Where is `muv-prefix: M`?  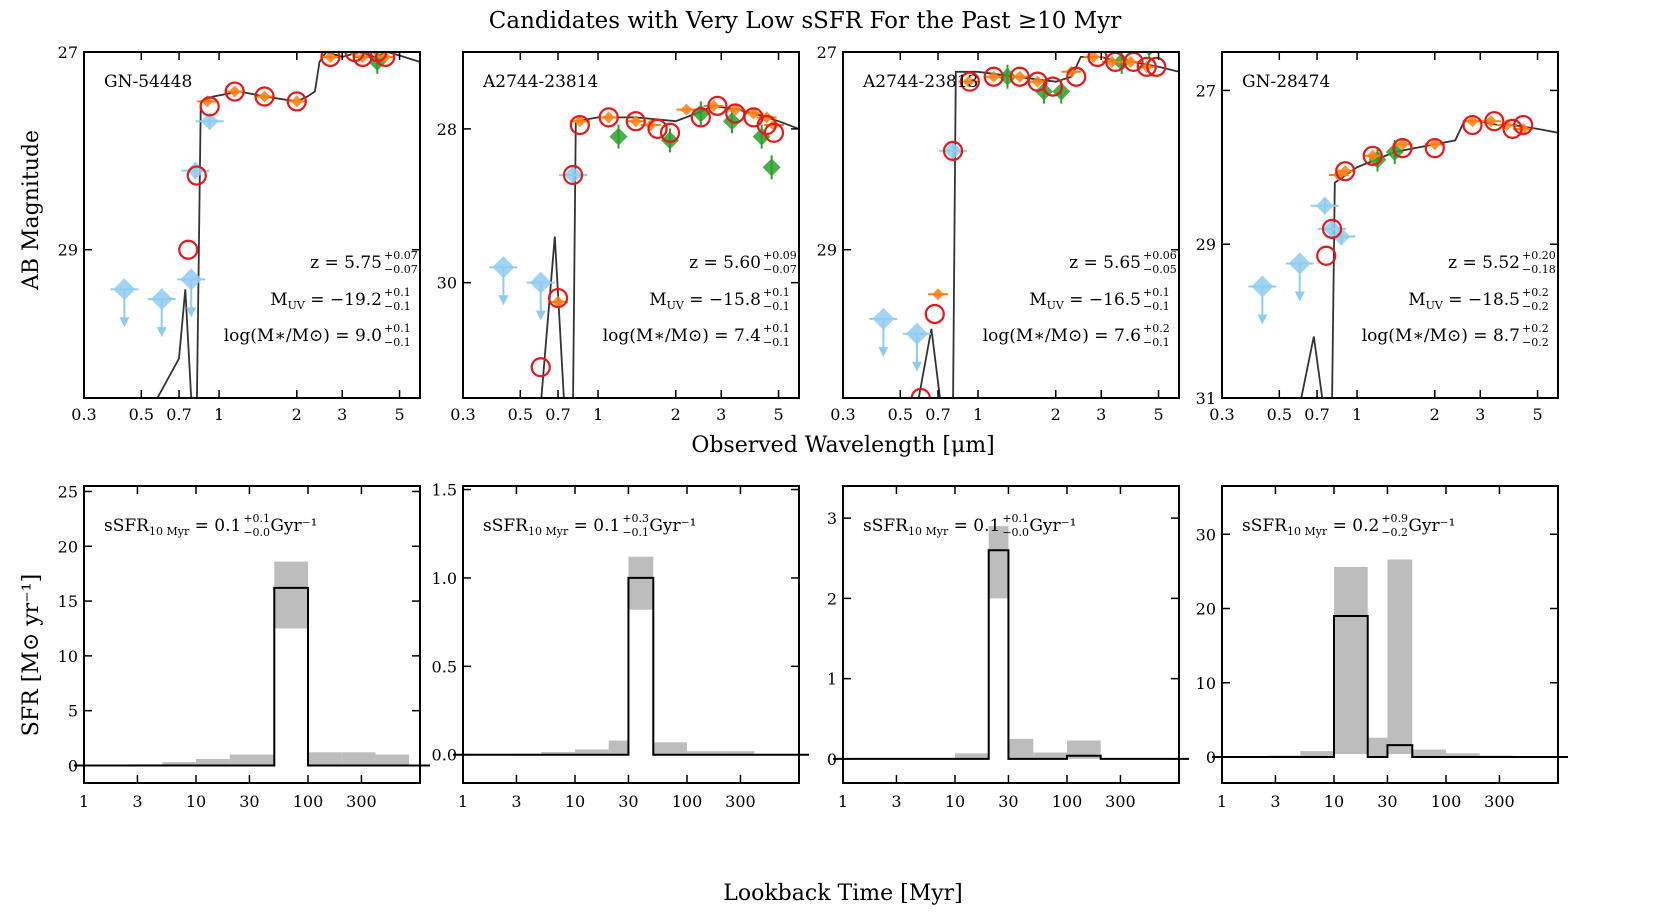
muv-prefix: M is located at coordinates (657, 300).